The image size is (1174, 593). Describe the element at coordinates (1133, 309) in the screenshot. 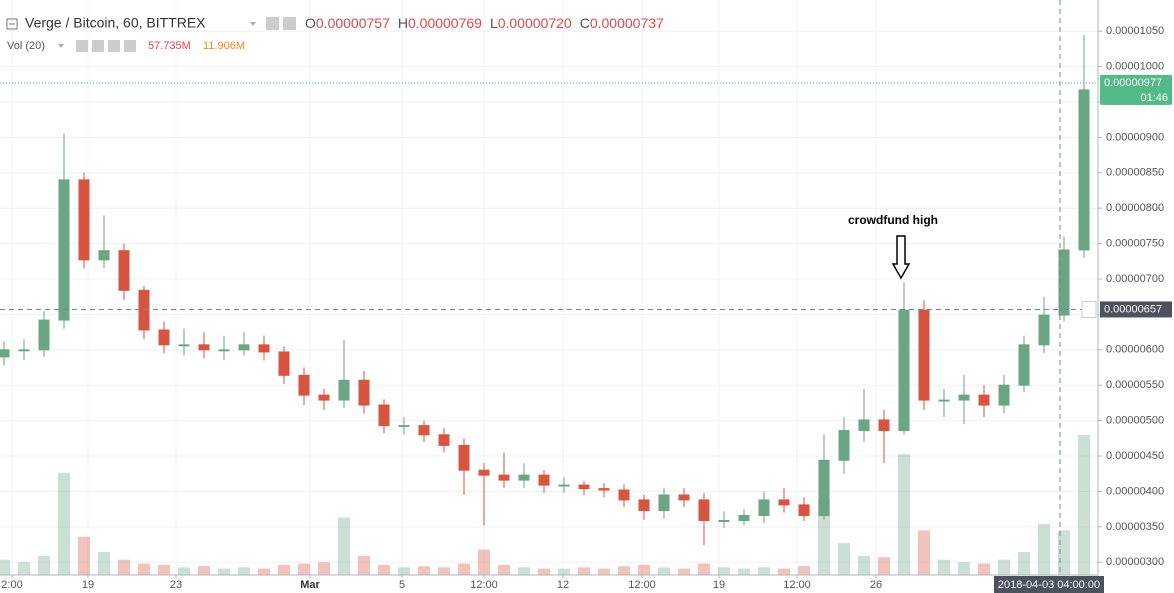

I see `crosshair-price-label: 0.00000657` at that location.